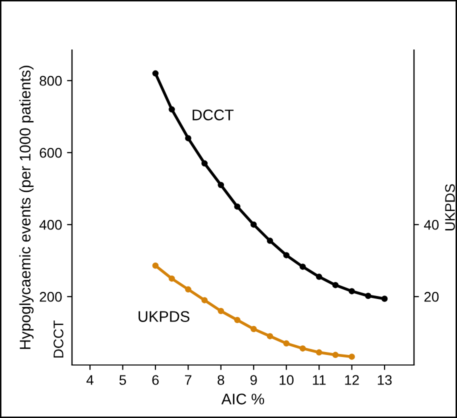 This screenshot has height=418, width=457. I want to click on x-tick-label: 6, so click(155, 380).